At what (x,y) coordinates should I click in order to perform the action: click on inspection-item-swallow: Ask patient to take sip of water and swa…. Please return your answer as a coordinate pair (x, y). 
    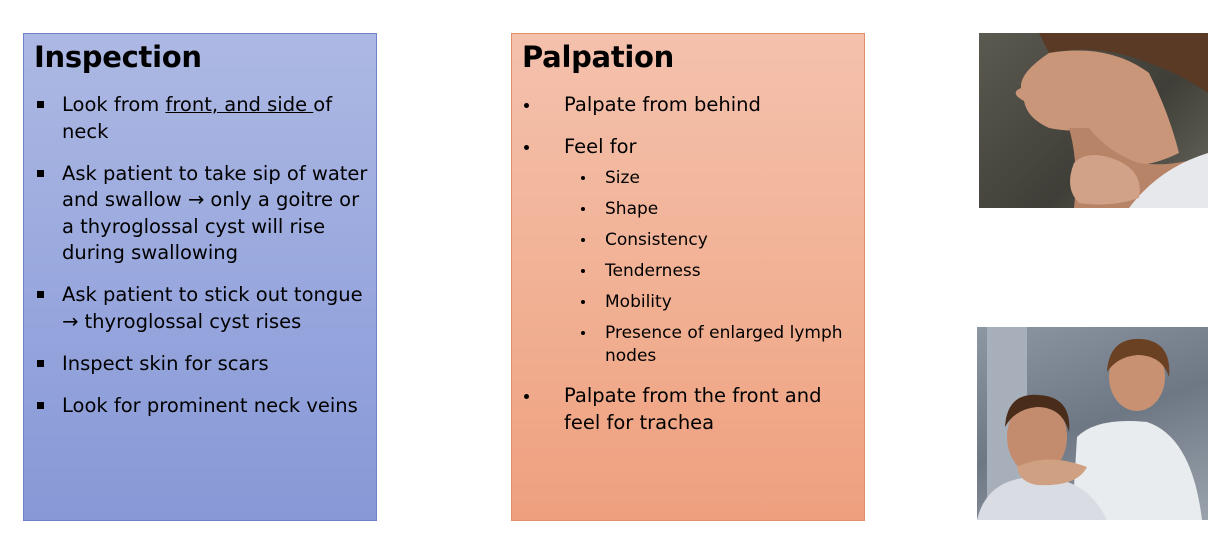
    Looking at the image, I should click on (200, 214).